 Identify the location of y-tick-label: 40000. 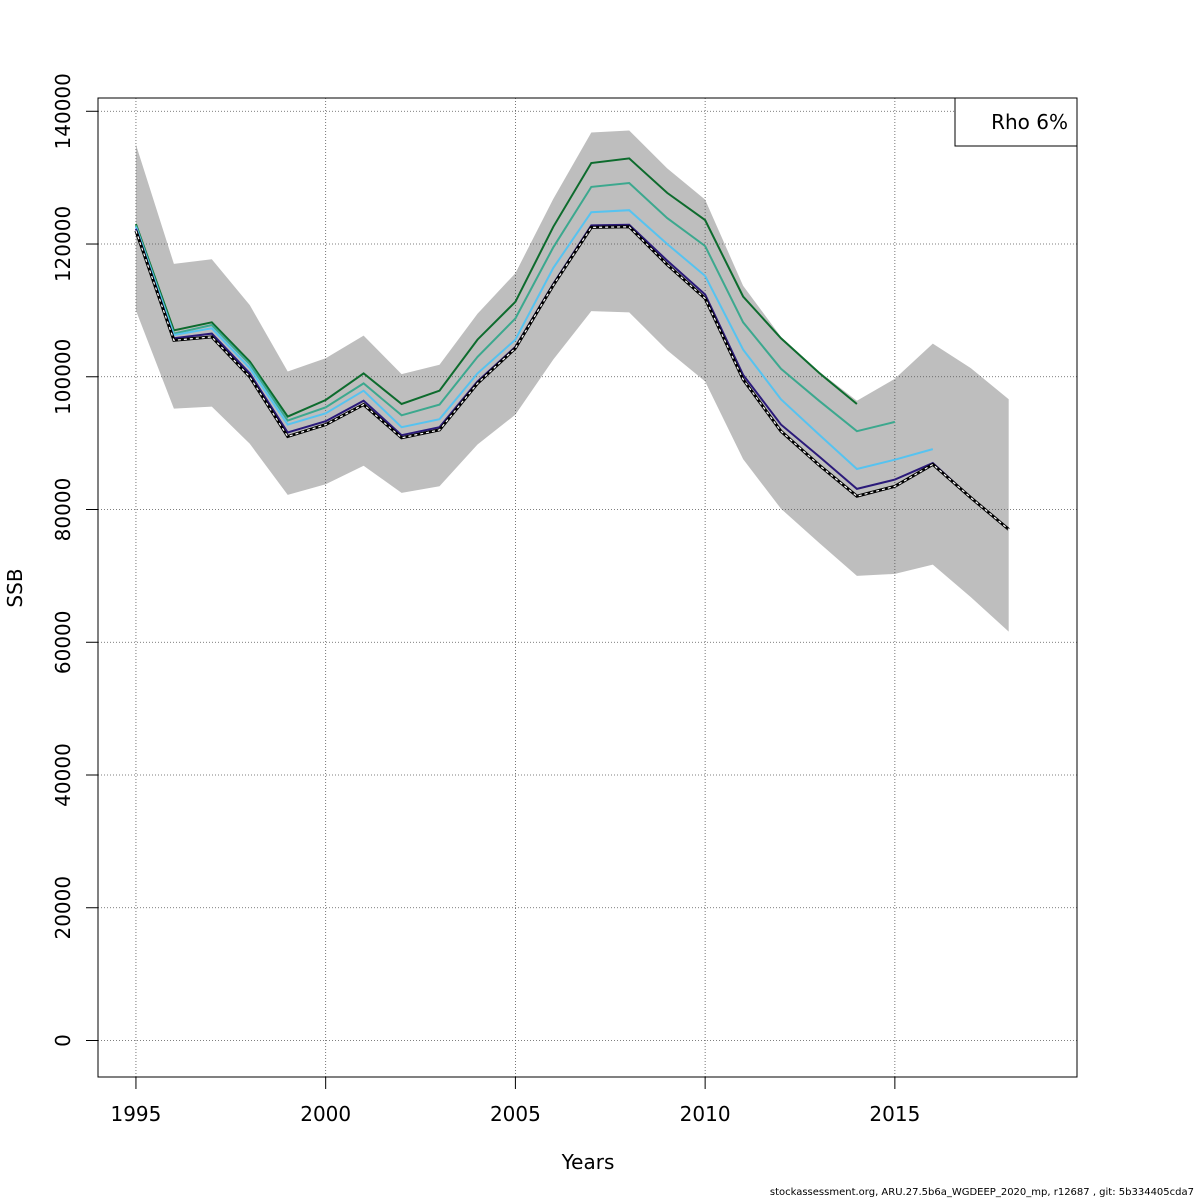
(63, 775).